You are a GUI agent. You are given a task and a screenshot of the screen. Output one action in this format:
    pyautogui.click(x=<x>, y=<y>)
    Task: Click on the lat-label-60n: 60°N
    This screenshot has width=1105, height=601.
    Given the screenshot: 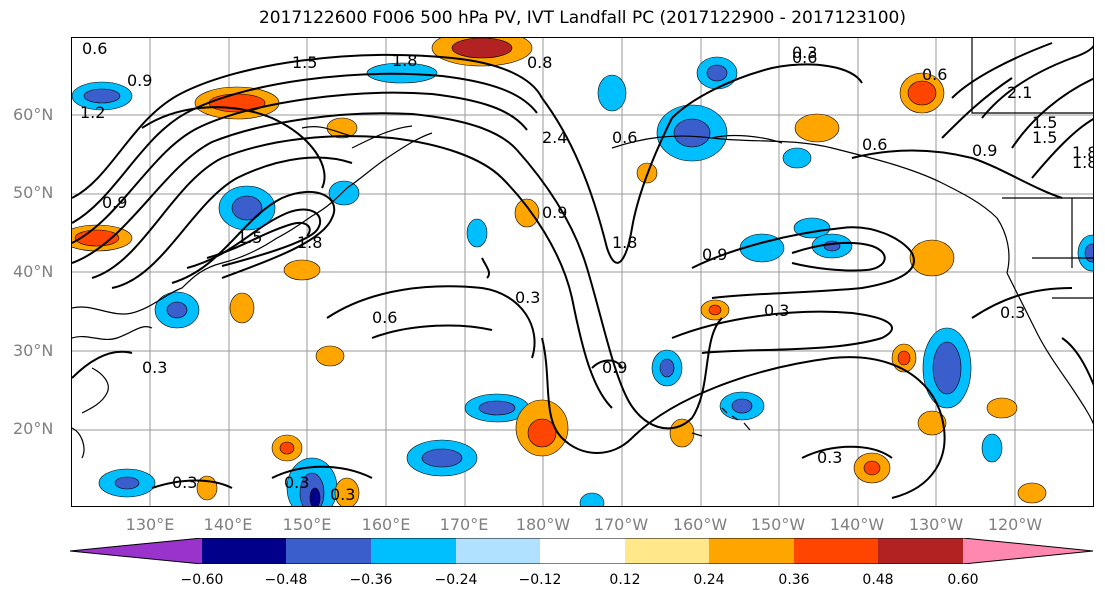 What is the action you would take?
    pyautogui.click(x=33, y=114)
    